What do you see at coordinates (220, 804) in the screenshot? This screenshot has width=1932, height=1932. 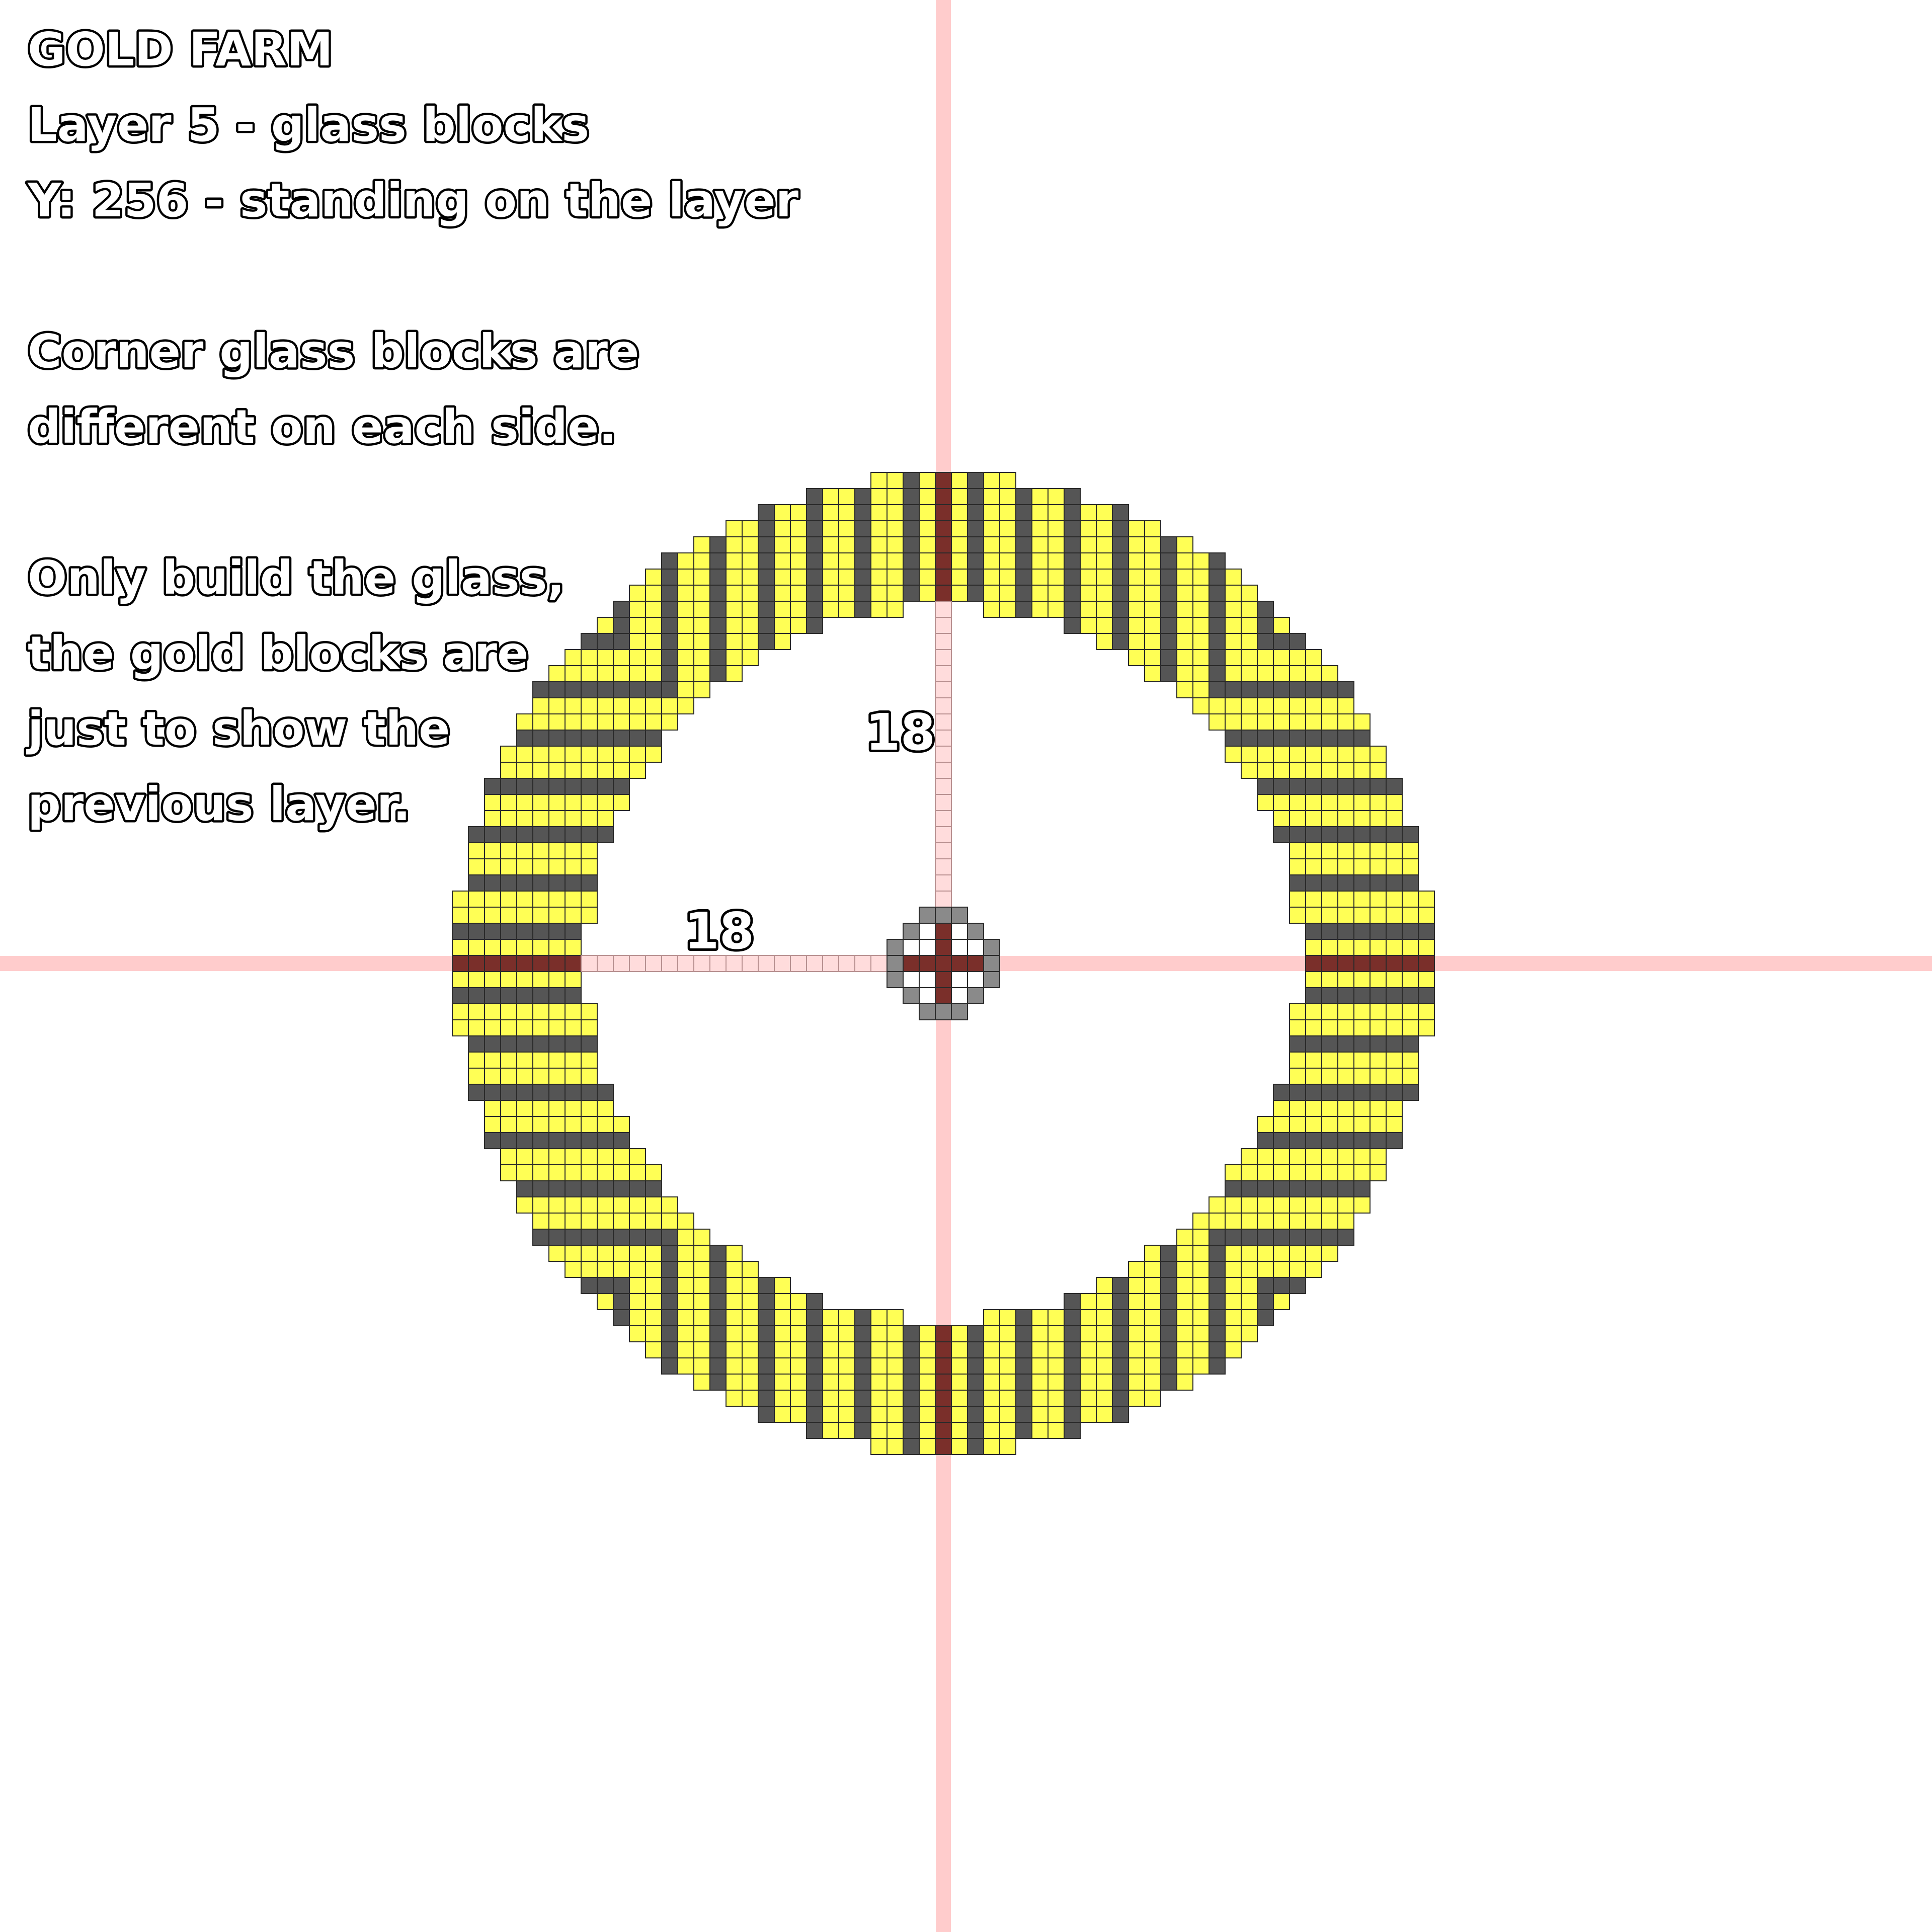 I see `build-note-line4: previous layer.` at bounding box center [220, 804].